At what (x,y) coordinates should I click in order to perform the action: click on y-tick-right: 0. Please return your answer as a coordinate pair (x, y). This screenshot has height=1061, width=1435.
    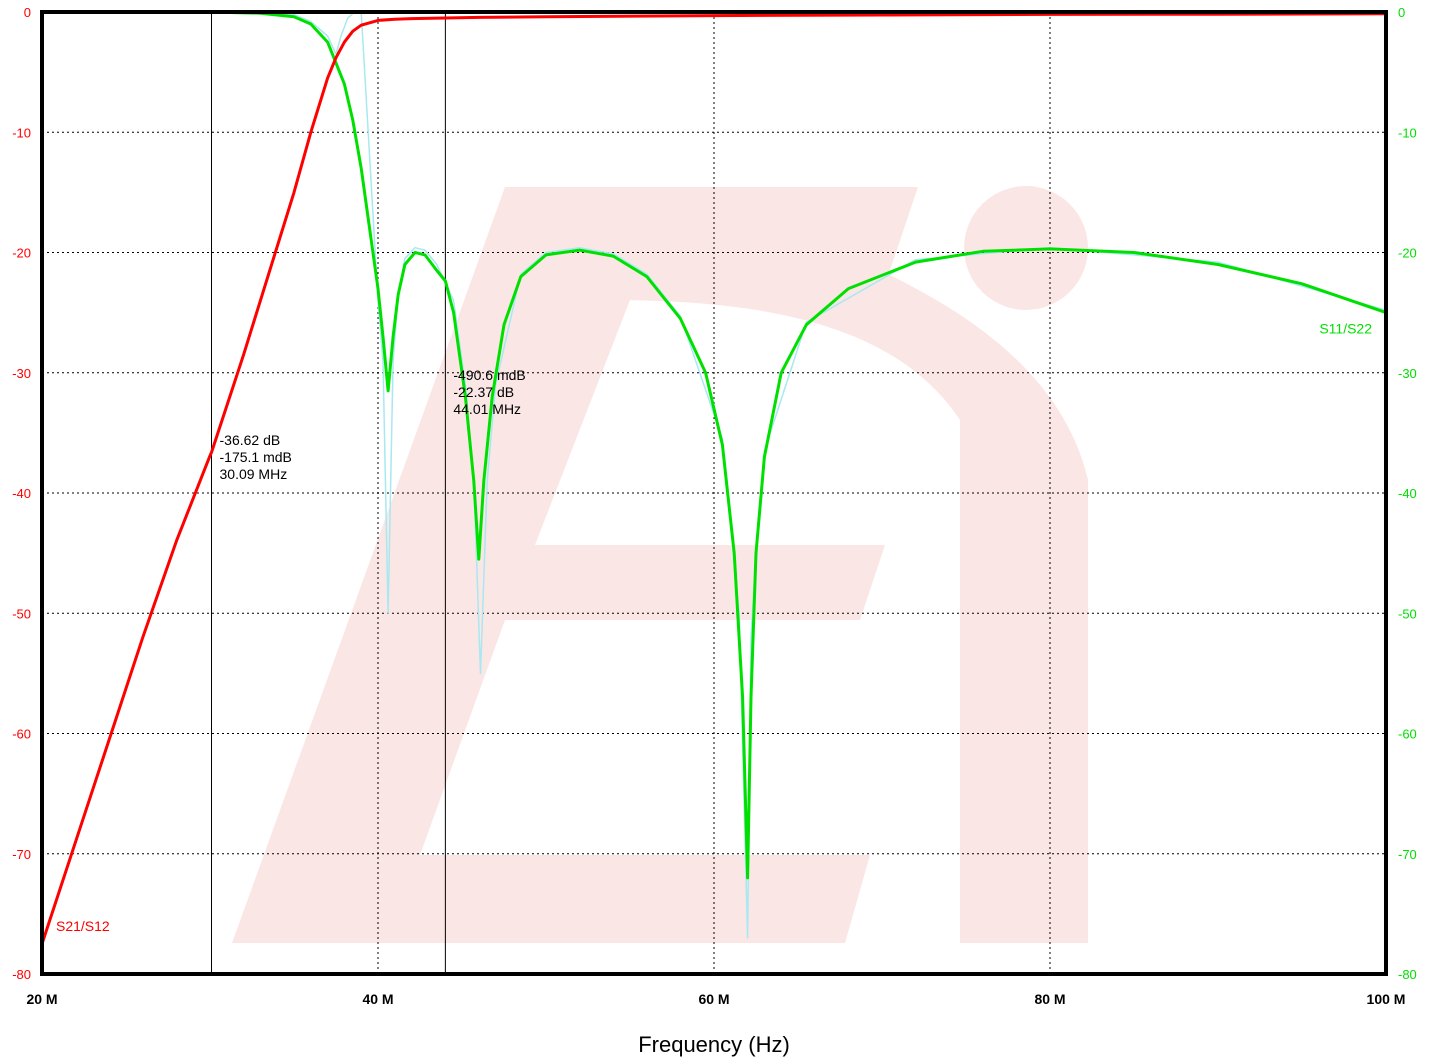
    Looking at the image, I should click on (1401, 12).